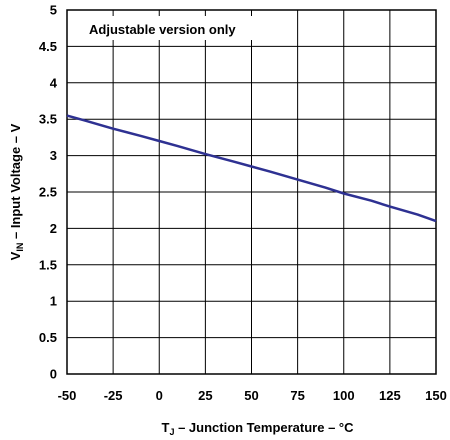 The image size is (450, 440). What do you see at coordinates (113, 395) in the screenshot?
I see `x-tick-label: -25` at bounding box center [113, 395].